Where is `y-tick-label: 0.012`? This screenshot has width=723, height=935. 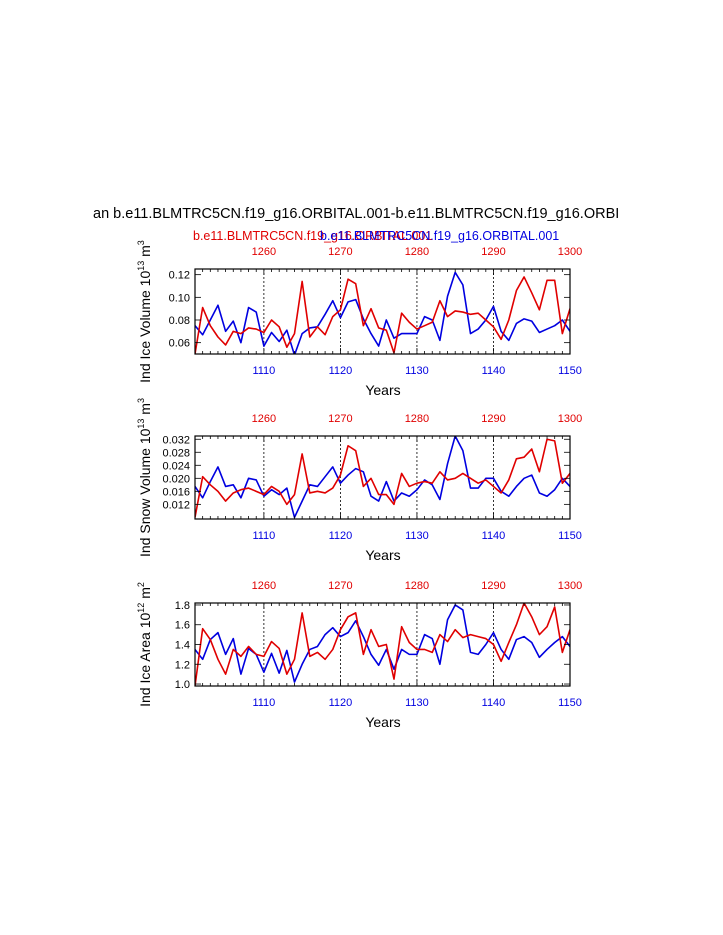
y-tick-label: 0.012 is located at coordinates (176, 505).